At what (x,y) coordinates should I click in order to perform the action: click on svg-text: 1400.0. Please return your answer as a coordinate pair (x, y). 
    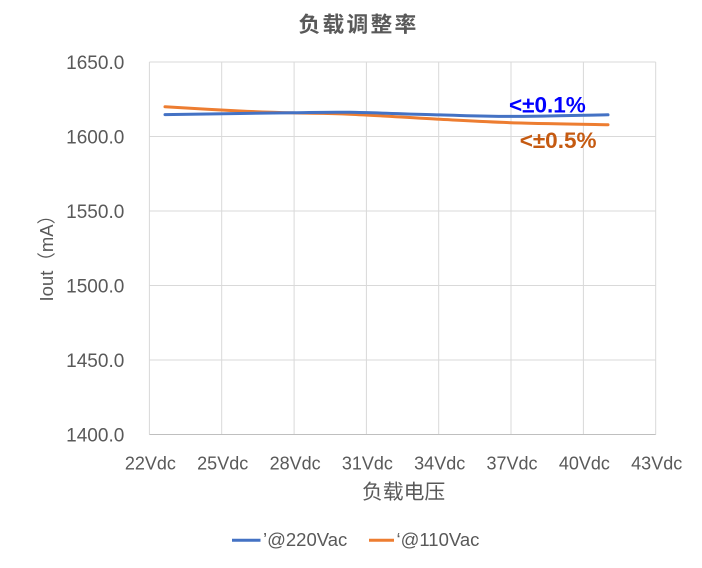
    Looking at the image, I should click on (95, 435).